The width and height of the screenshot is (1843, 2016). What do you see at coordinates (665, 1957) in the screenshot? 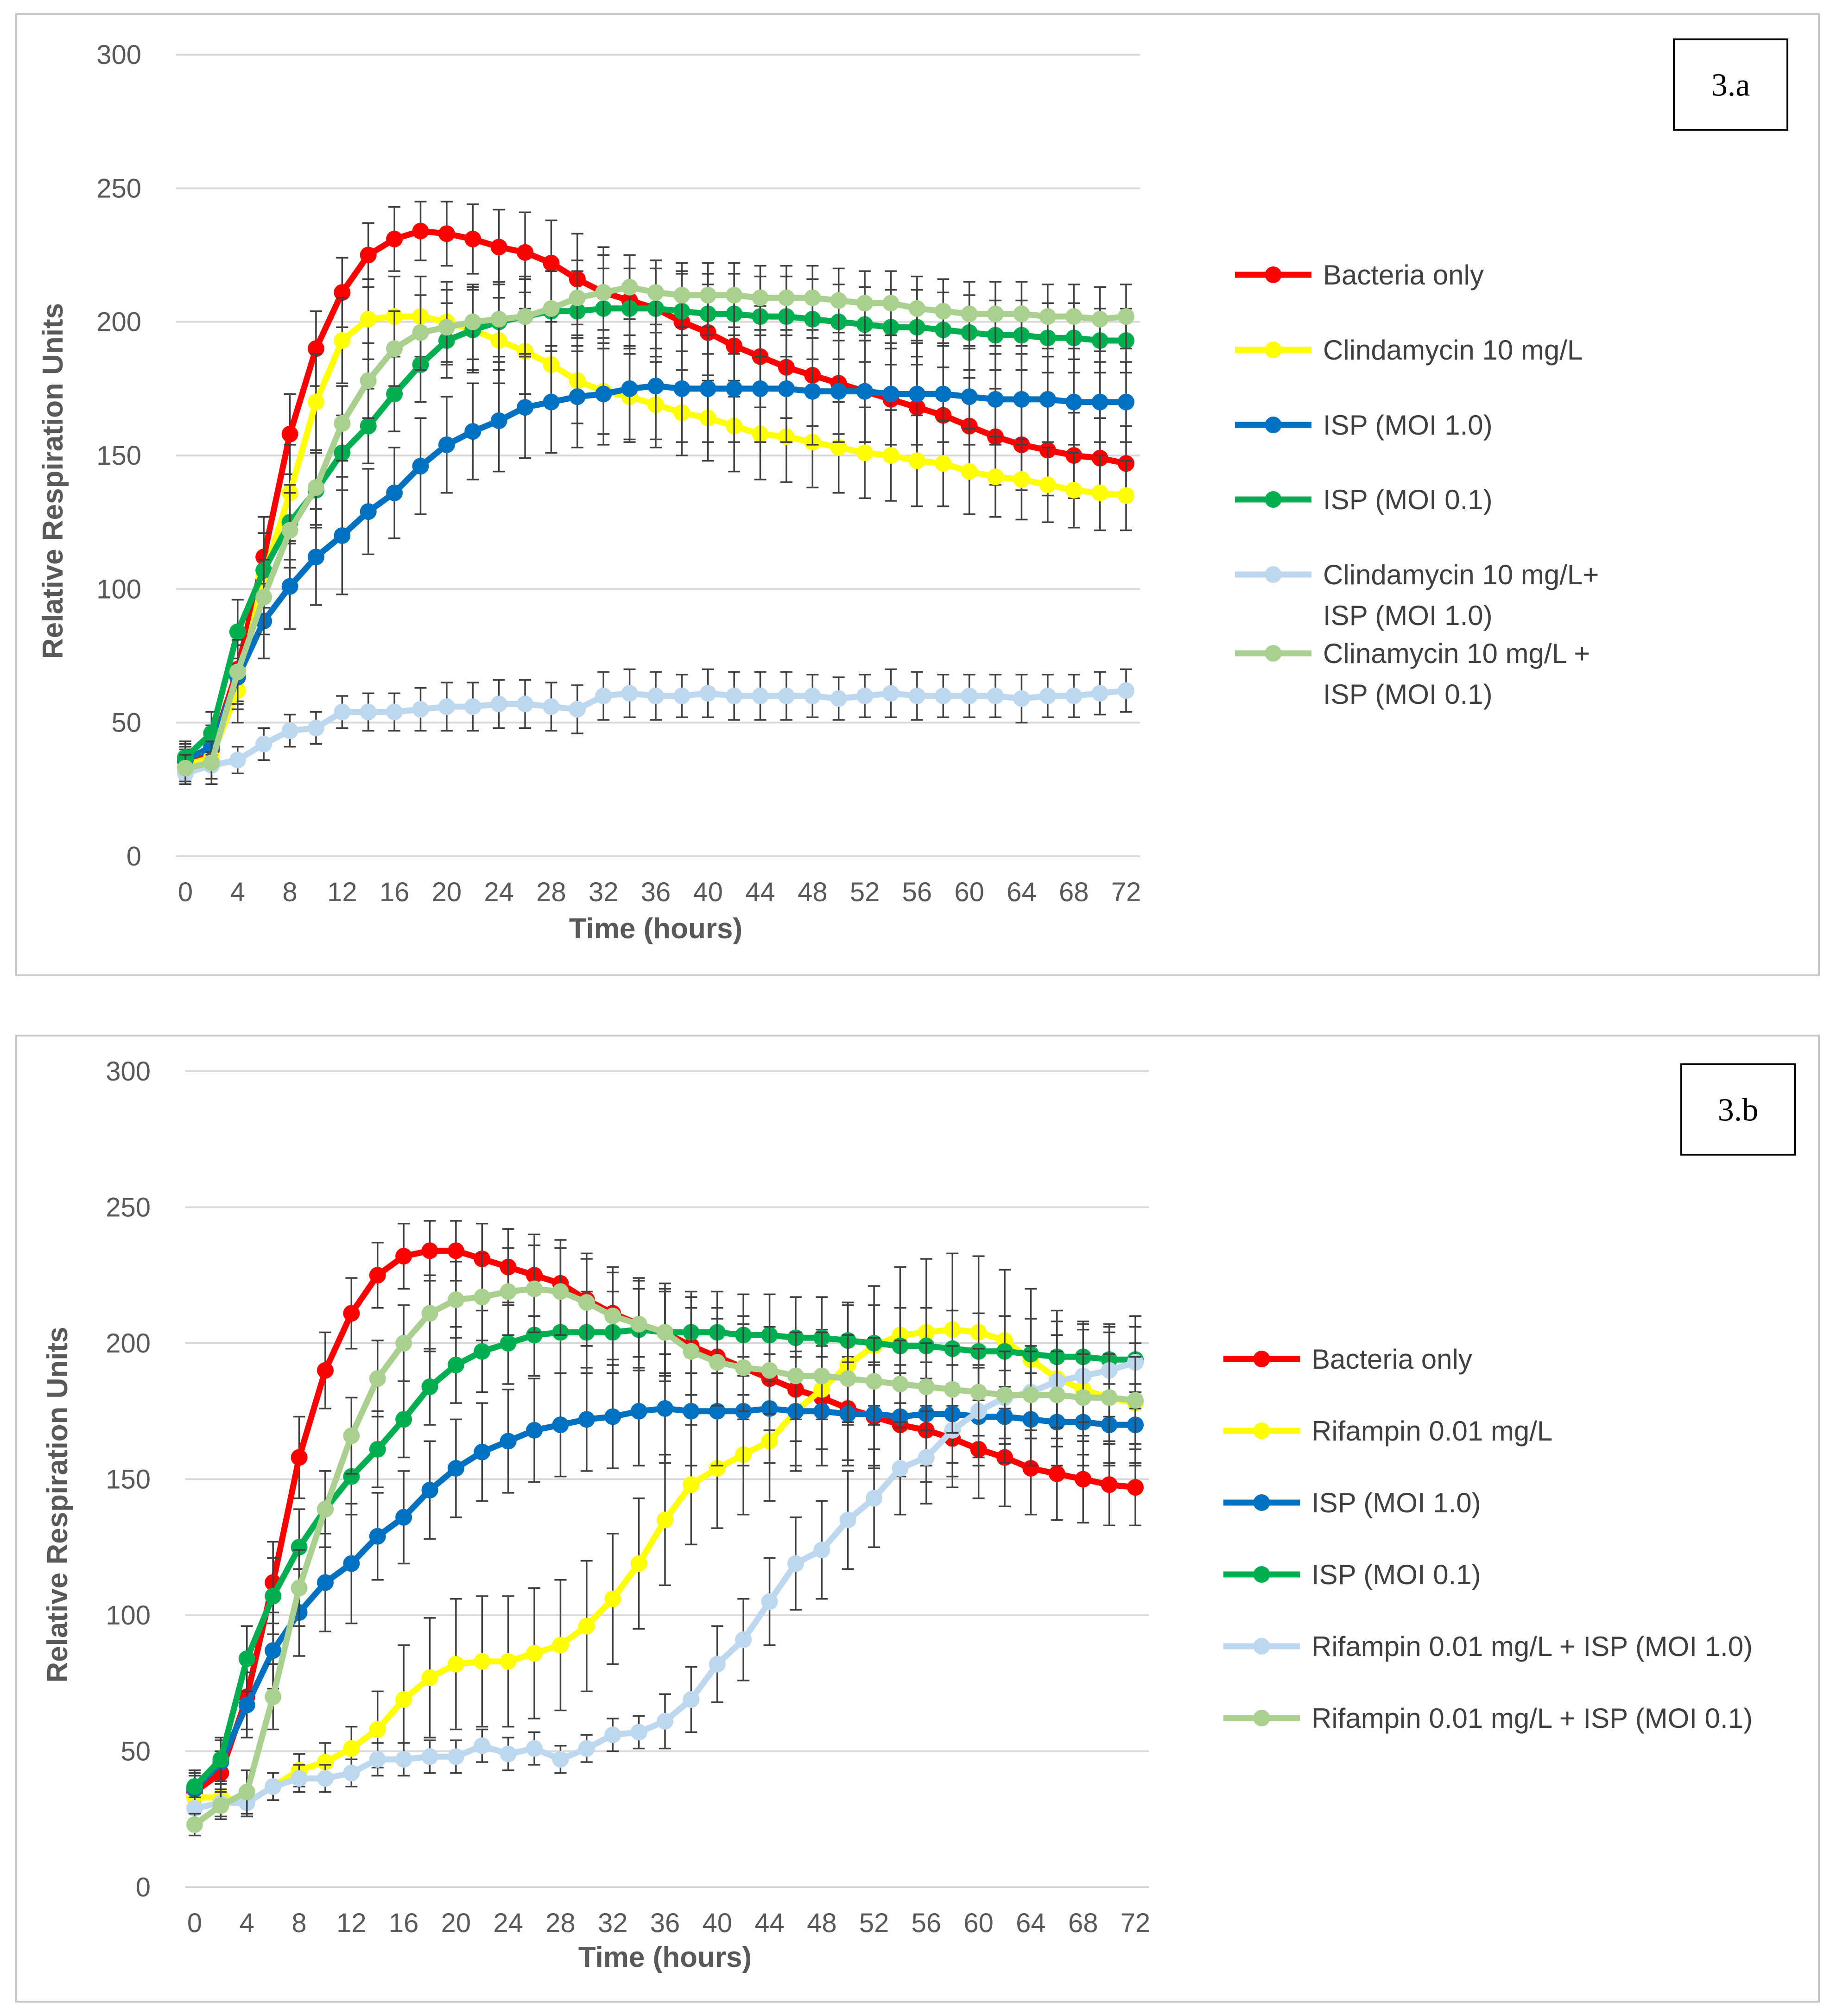
I see `x-axis-title: Time (hours)` at bounding box center [665, 1957].